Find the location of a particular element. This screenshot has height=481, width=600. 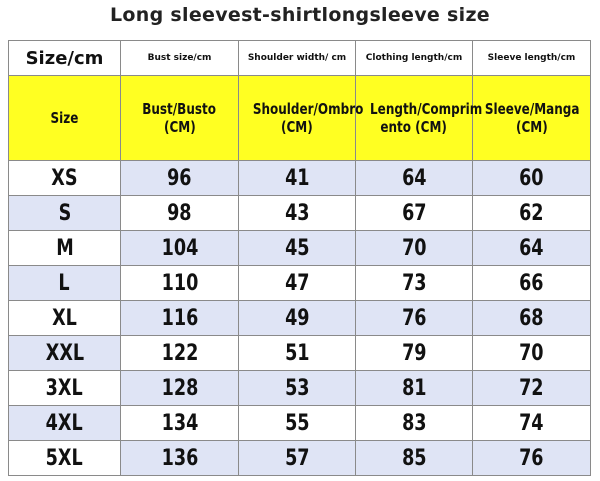

data-cell: 5XL is located at coordinates (64, 458).